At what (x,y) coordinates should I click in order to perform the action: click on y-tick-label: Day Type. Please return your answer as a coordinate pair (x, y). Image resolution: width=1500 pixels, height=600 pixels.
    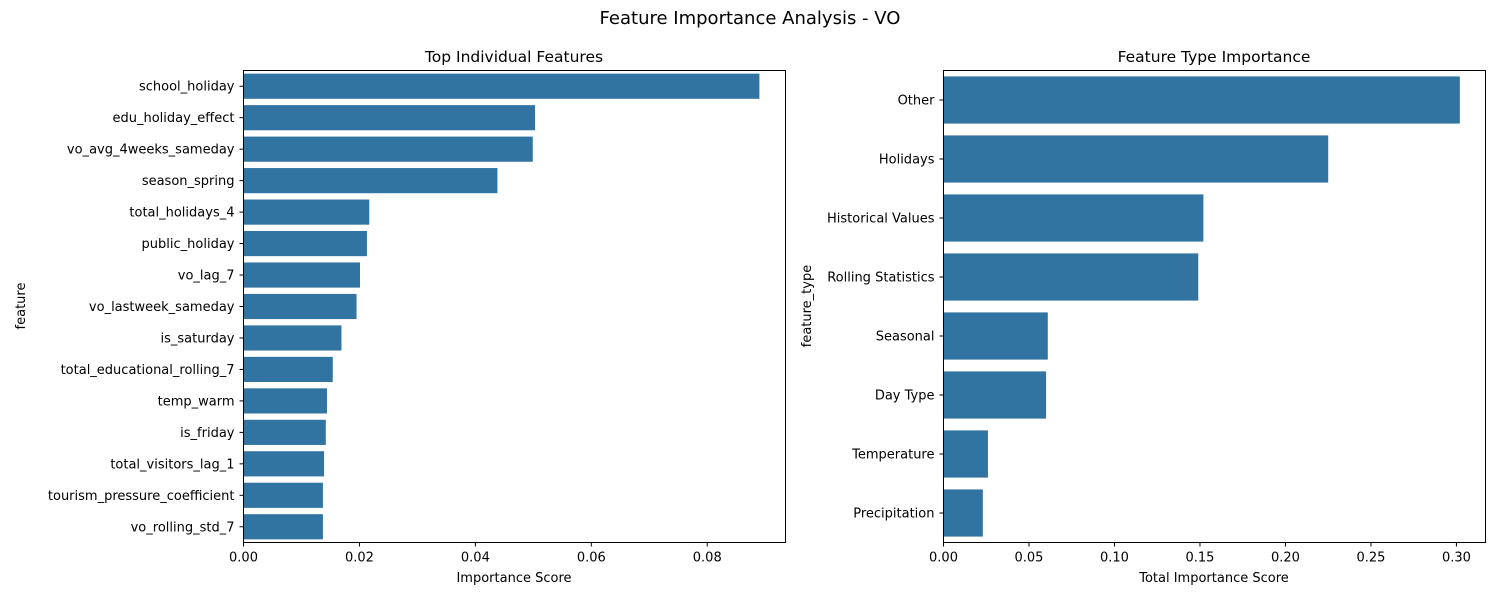
    Looking at the image, I should click on (905, 396).